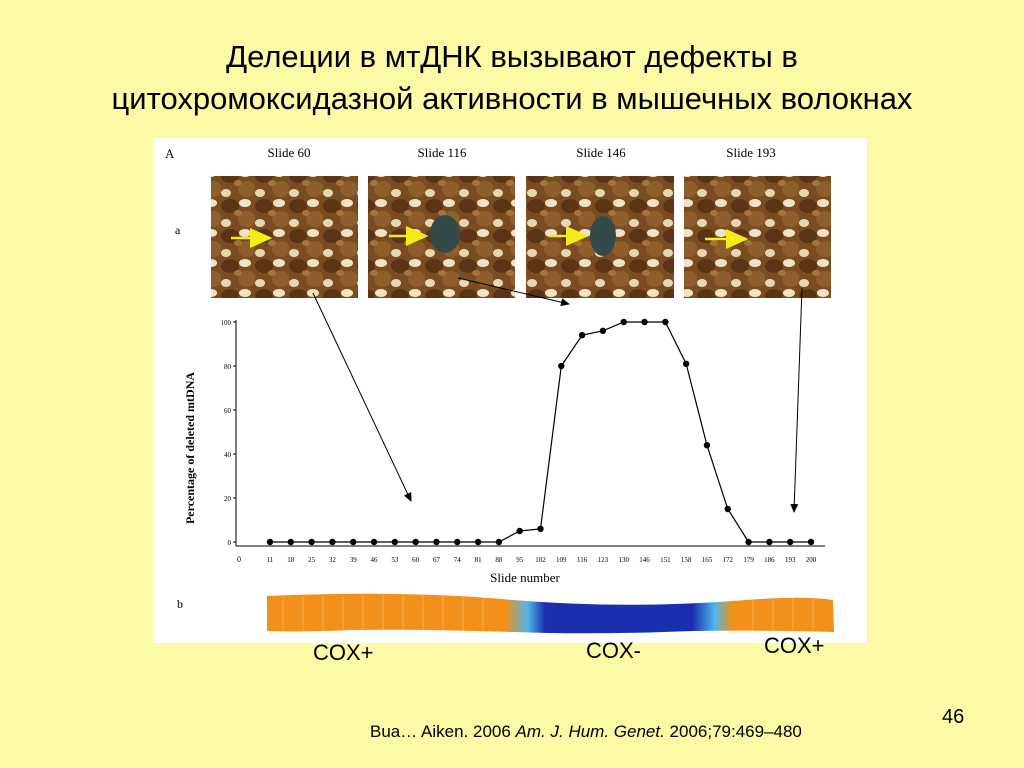  I want to click on y-ticks: 0 20 40 60 80 100, so click(228, 433).